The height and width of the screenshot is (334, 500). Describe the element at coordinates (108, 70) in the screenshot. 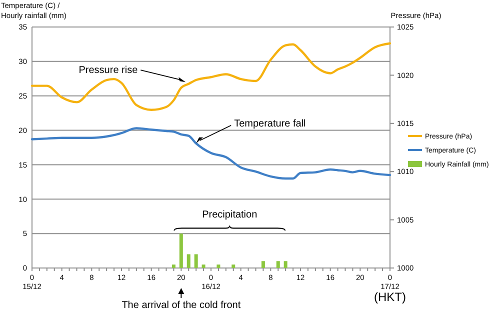

I see `annotation: Pressure rise` at that location.